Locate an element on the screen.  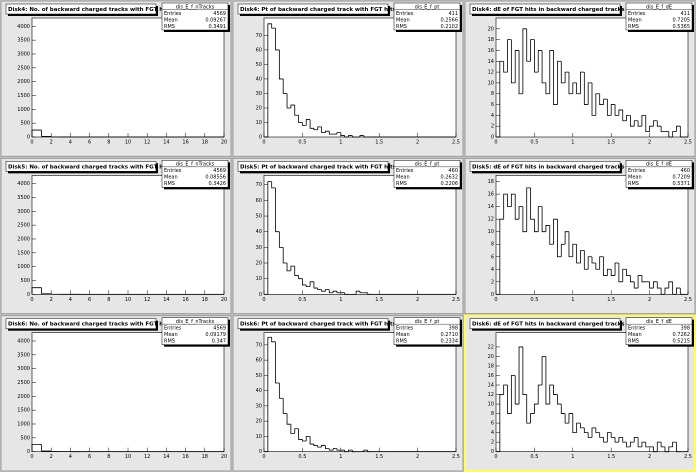
x-tick-label: 2.5 is located at coordinates (456, 143).